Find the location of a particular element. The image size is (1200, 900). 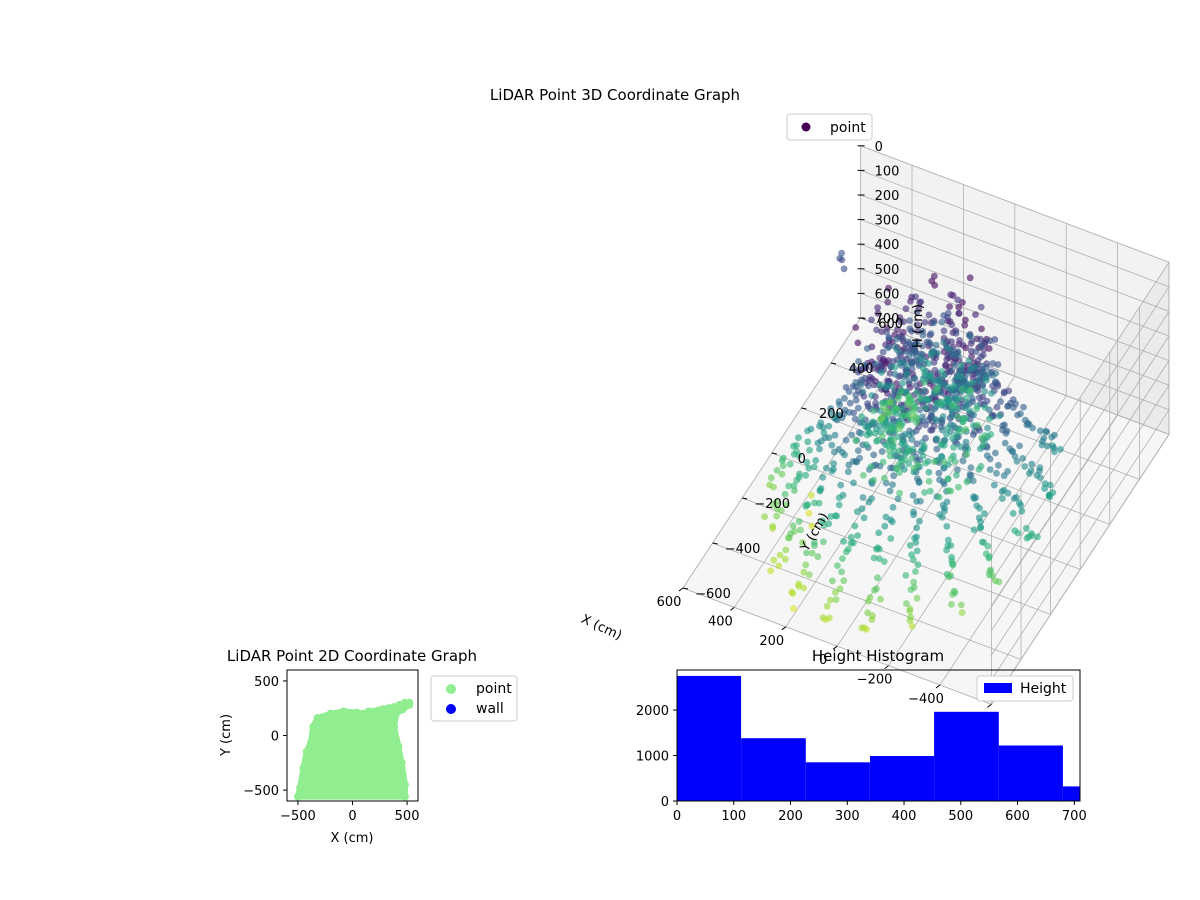

chart-2d-legend: point wall is located at coordinates (474, 698).